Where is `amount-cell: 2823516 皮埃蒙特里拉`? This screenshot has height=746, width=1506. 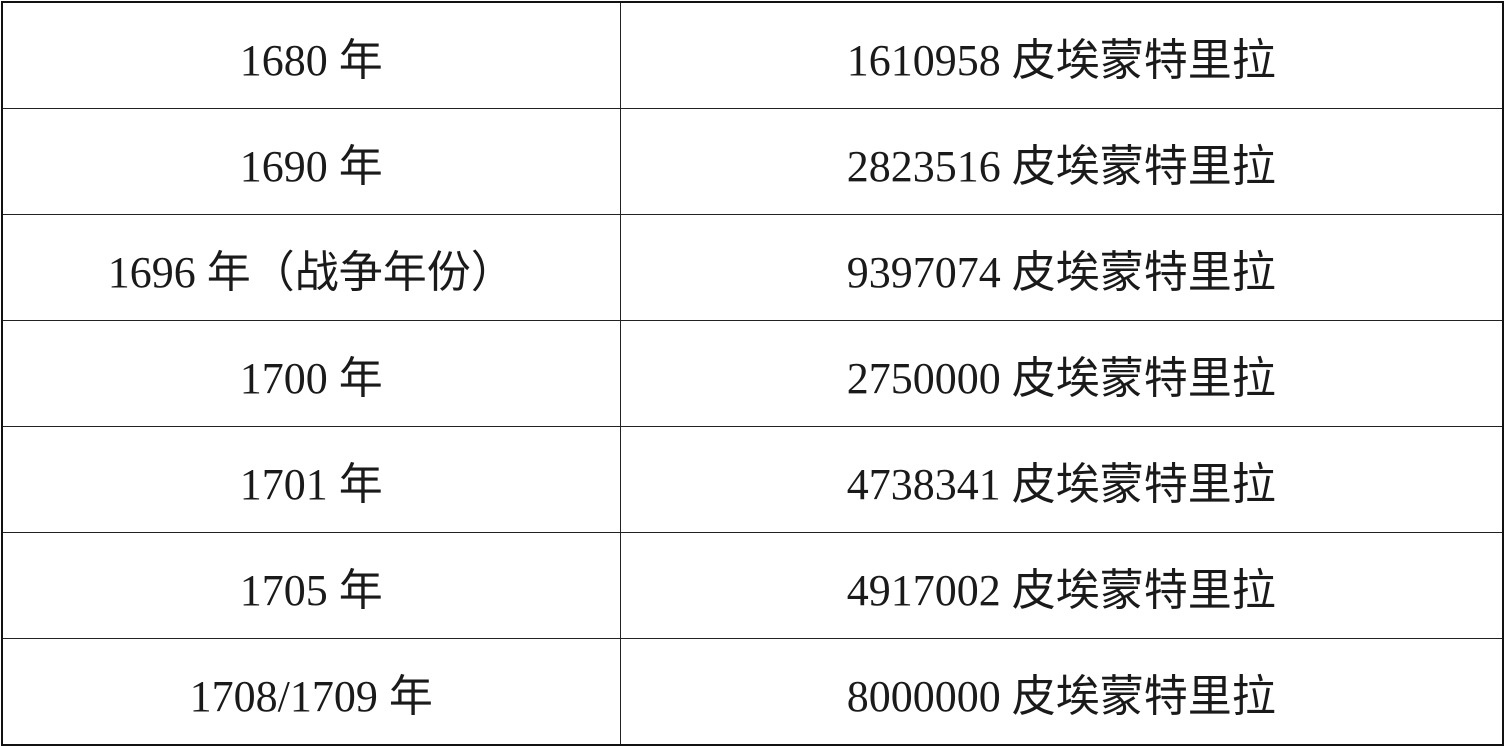 amount-cell: 2823516 皮埃蒙特里拉 is located at coordinates (1061, 161).